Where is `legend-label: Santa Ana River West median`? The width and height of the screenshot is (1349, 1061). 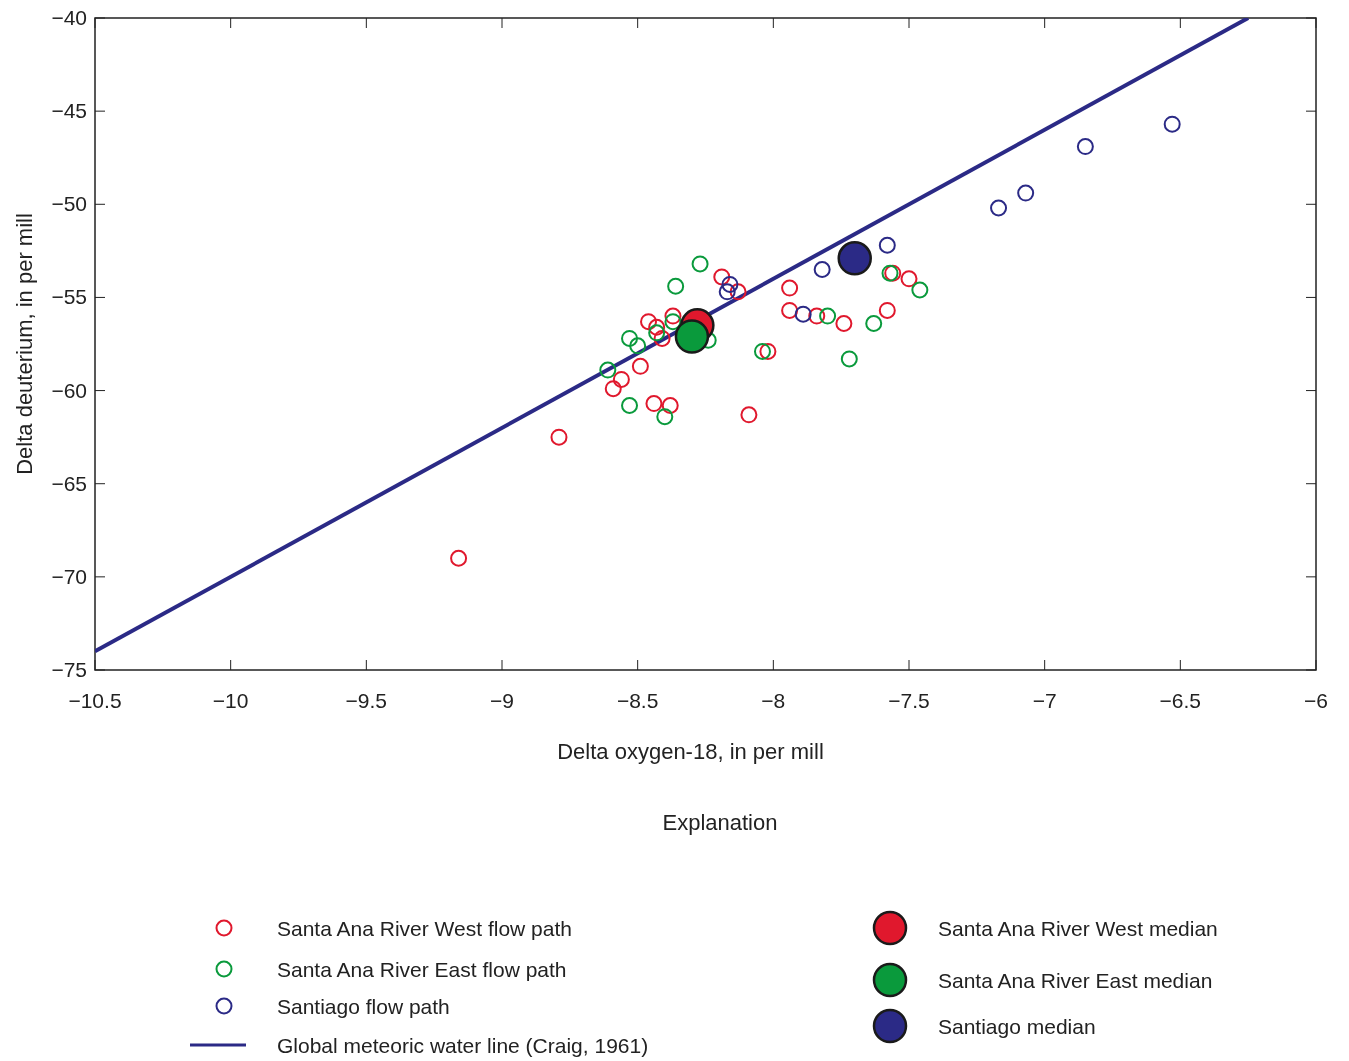
legend-label: Santa Ana River West median is located at coordinates (1078, 928).